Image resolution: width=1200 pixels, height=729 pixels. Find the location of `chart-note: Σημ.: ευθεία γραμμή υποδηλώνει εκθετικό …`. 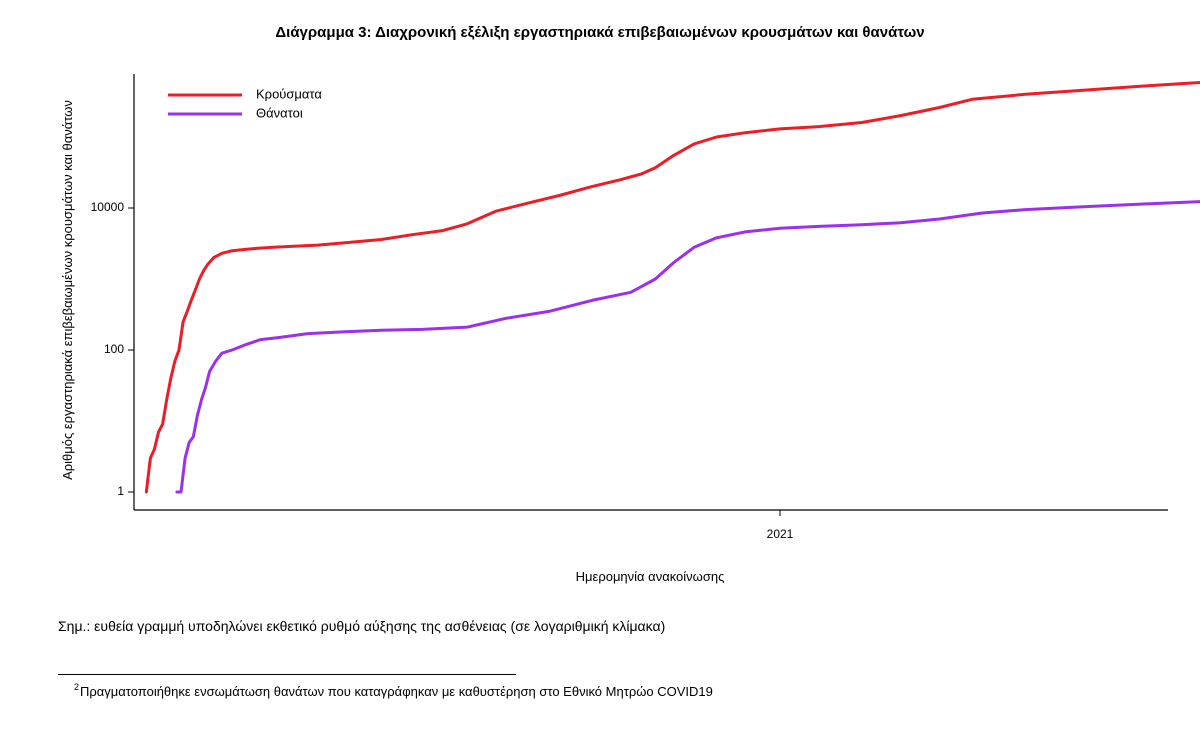

chart-note: Σημ.: ευθεία γραμμή υποδηλώνει εκθετικό … is located at coordinates (362, 626).